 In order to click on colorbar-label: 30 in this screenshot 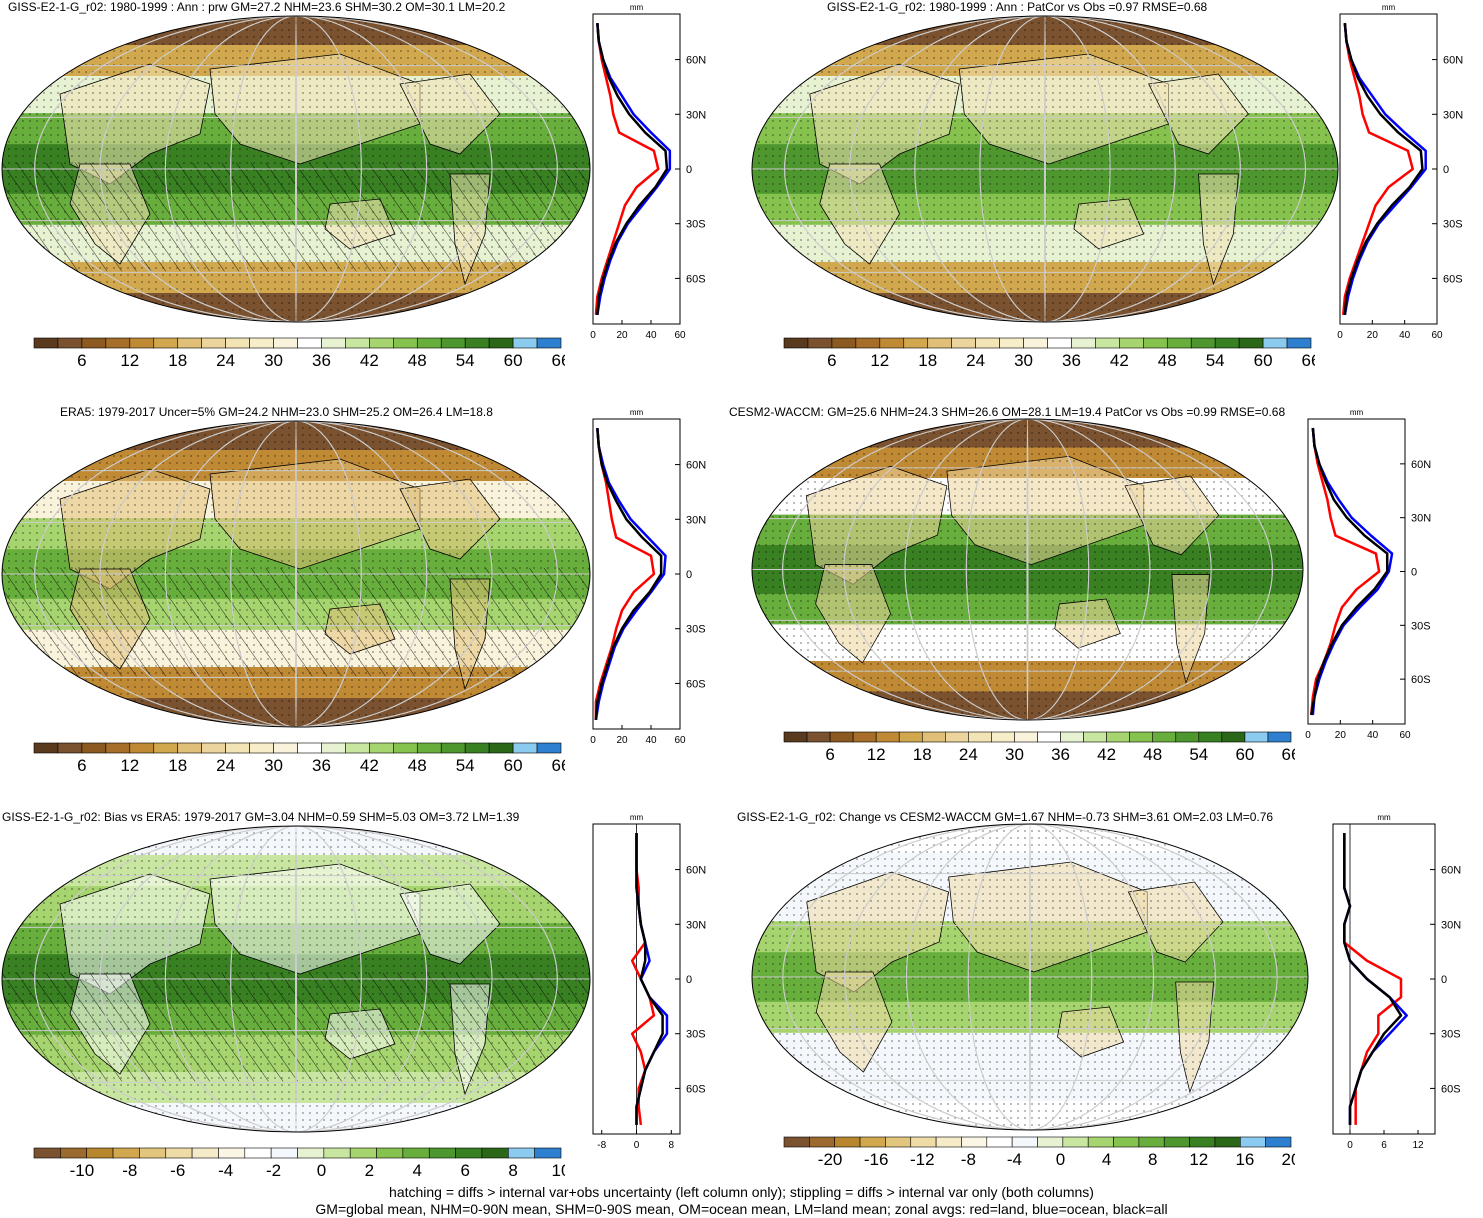, I will do `click(273, 765)`.